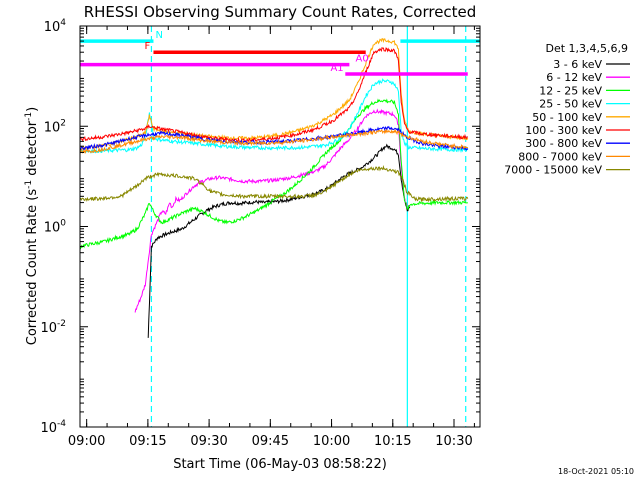  I want to click on y-tick-label: 10⁰, so click(55, 227).